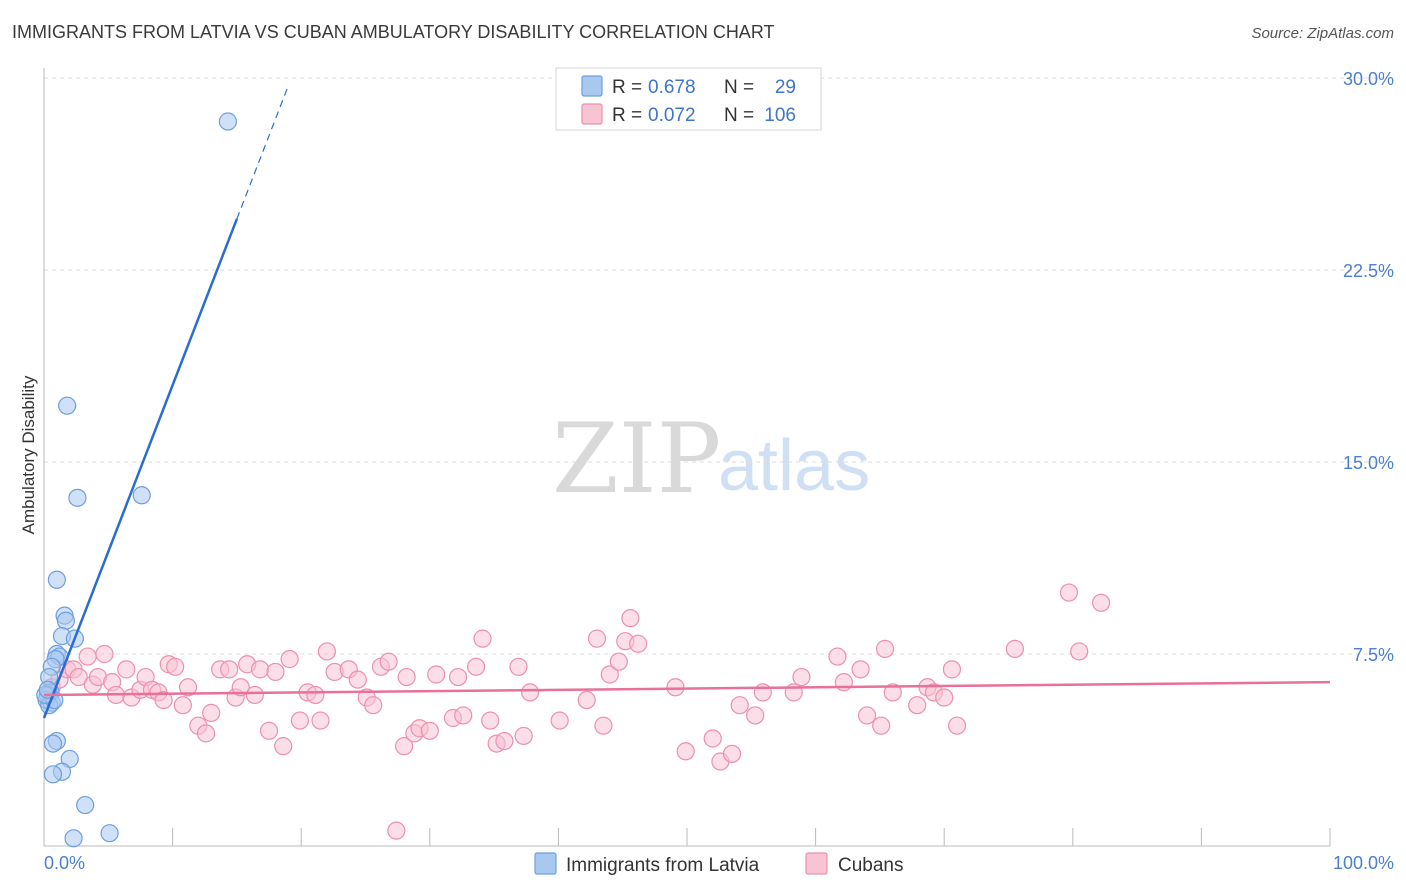 Image resolution: width=1406 pixels, height=892 pixels. I want to click on correlation-legend: R = 0.678 N = 29 R = 0.072 N = 106, so click(688, 99).